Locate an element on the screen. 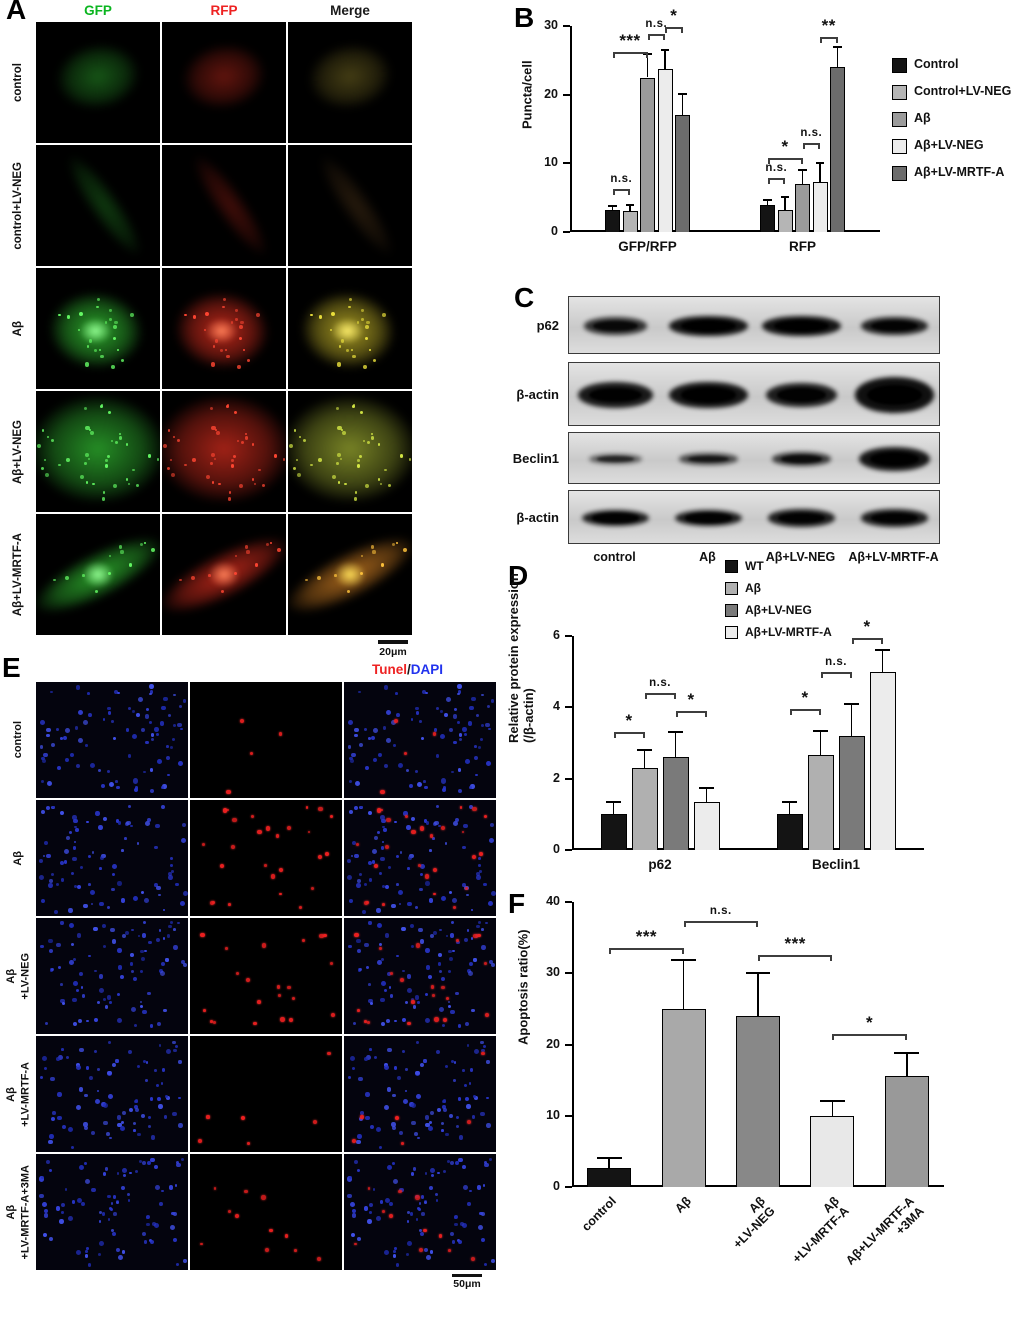  e-micrograph-r2-c2 is located at coordinates (420, 976).